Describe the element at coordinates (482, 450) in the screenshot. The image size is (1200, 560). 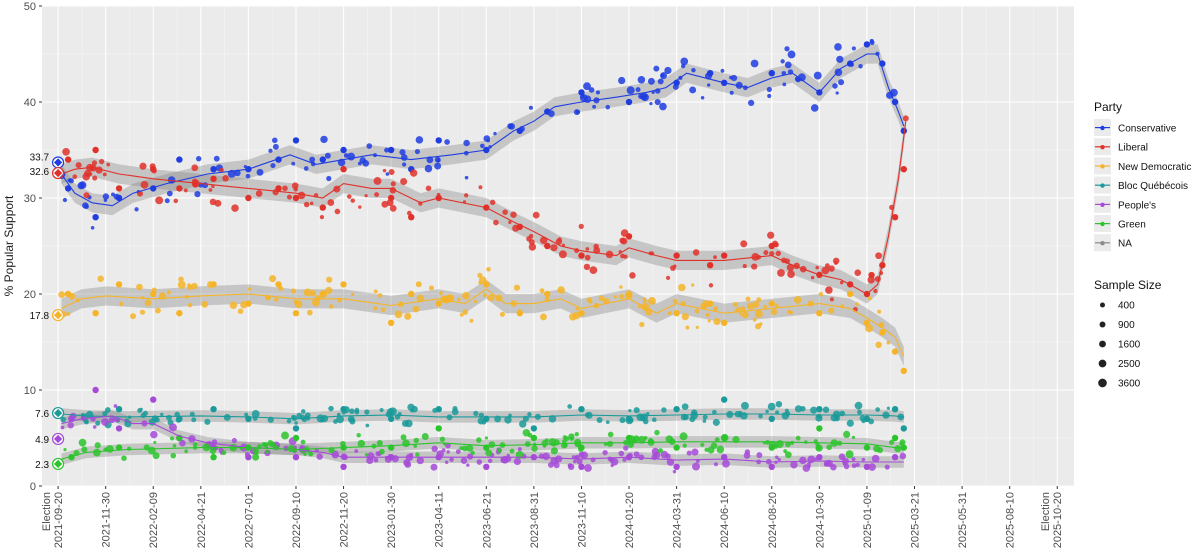
I see `trend-line` at that location.